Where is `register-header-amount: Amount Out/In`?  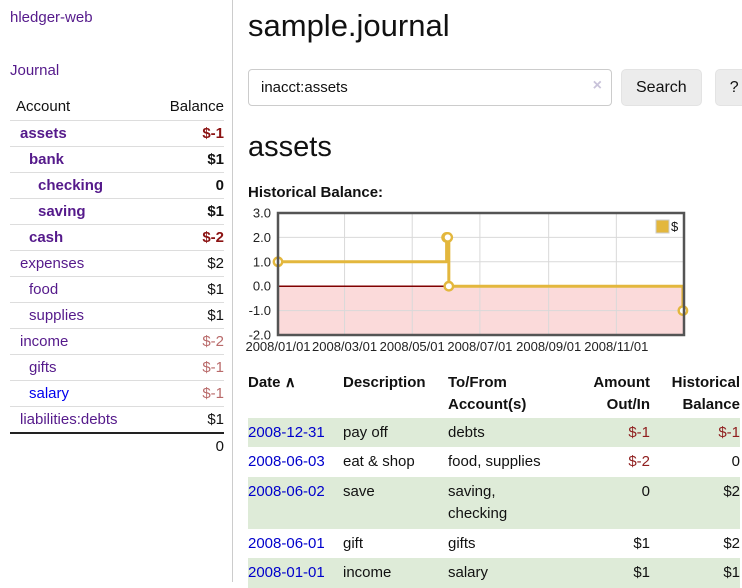 register-header-amount: Amount Out/In is located at coordinates (608, 393).